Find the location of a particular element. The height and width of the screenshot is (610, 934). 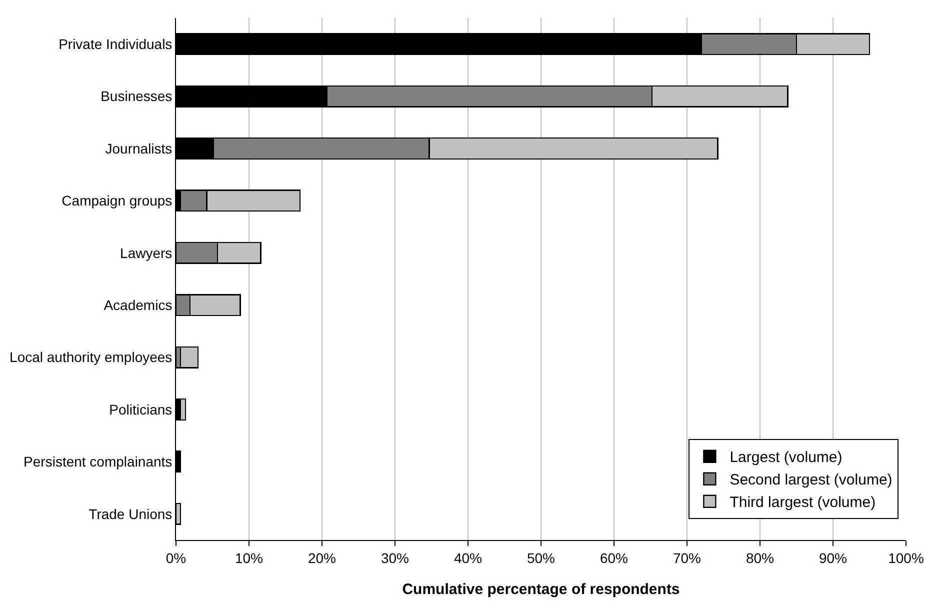

y-tick-label: Journalists is located at coordinates (138, 148).